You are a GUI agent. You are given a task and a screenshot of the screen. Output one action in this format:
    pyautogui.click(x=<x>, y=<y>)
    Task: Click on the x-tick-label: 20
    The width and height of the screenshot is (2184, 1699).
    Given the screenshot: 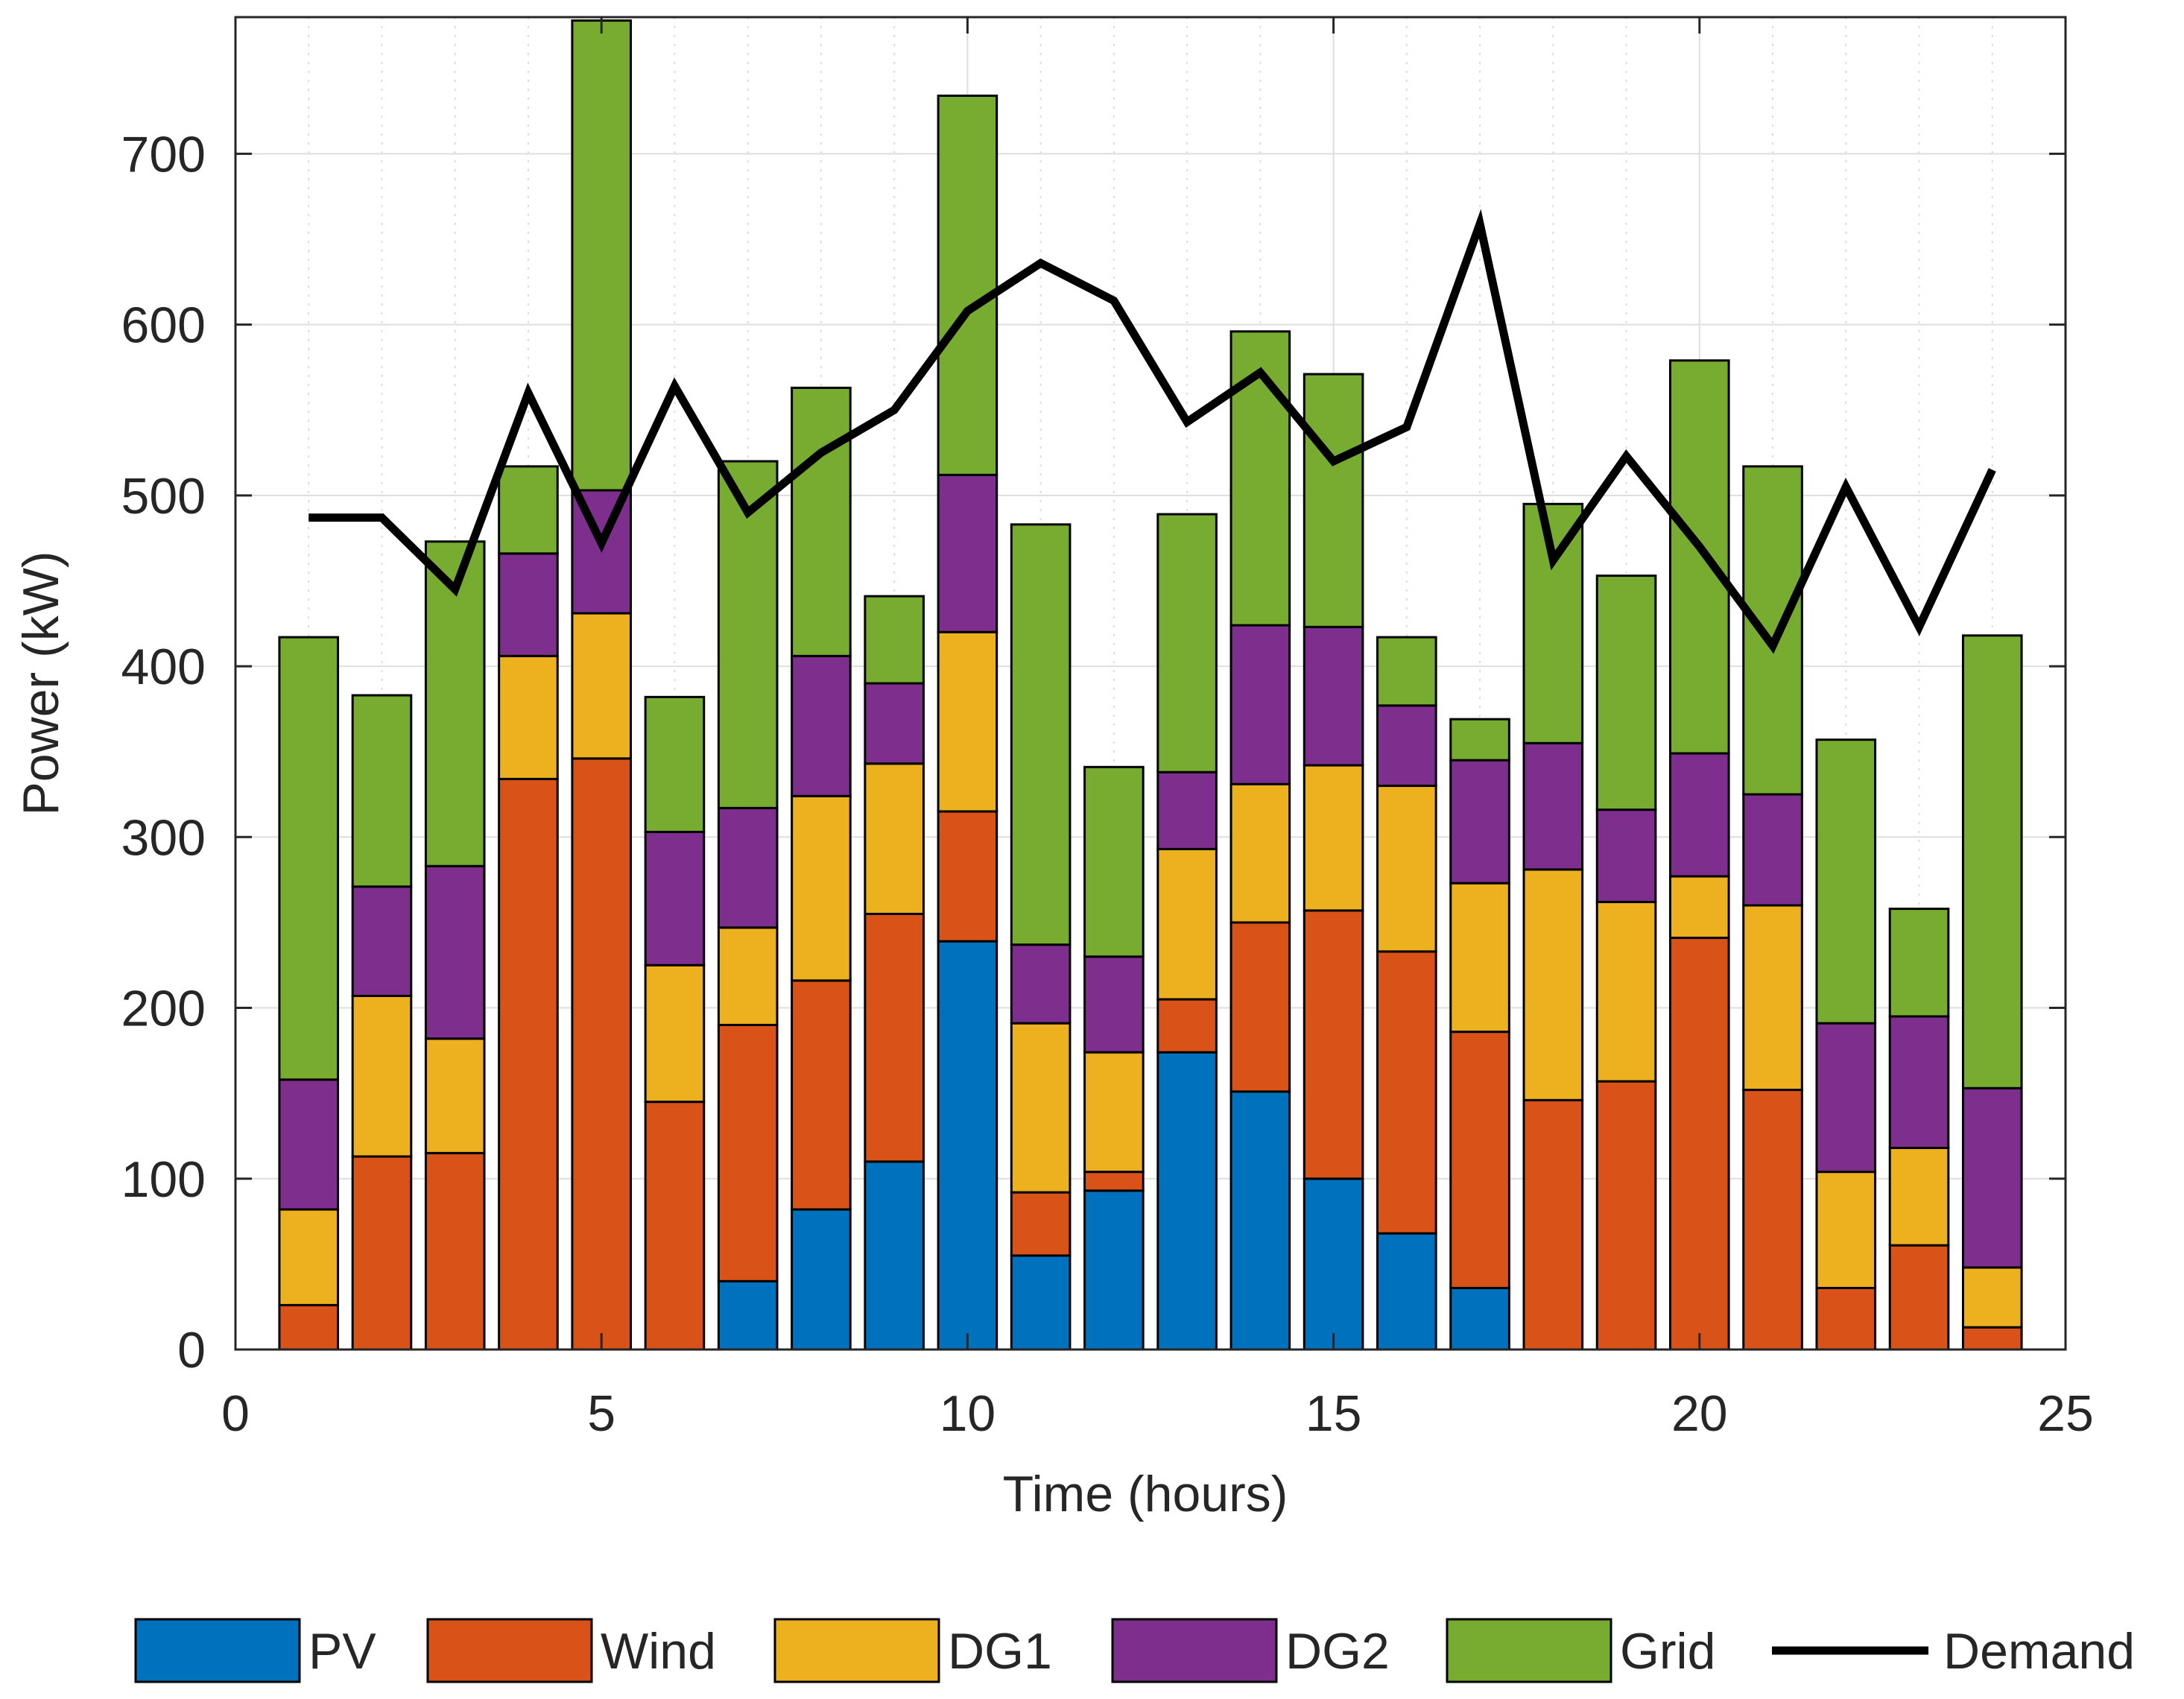 What is the action you would take?
    pyautogui.click(x=1699, y=1413)
    